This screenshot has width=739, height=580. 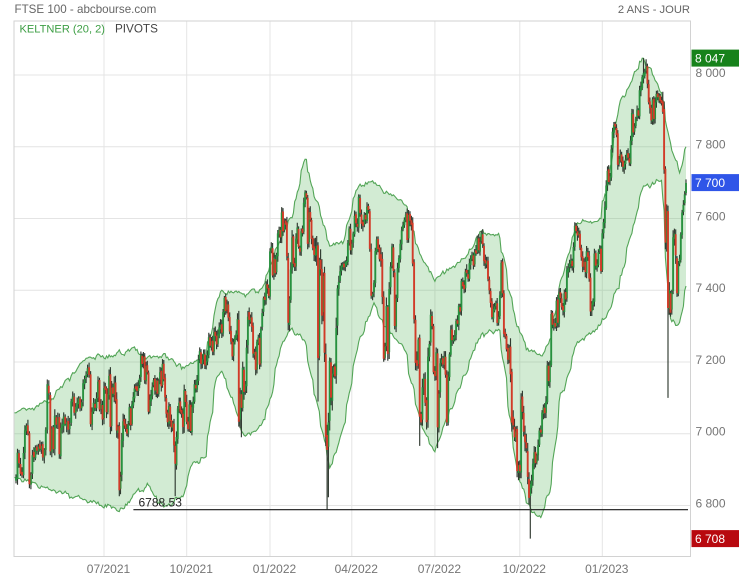 I want to click on svg-text: PIVOTS, so click(x=136, y=29).